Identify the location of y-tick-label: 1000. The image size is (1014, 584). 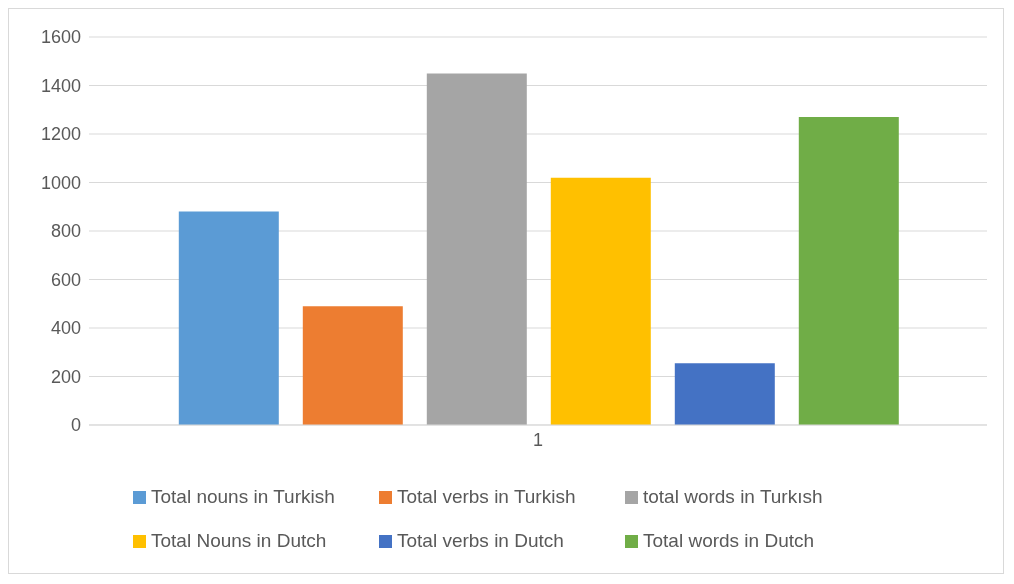
(60, 182).